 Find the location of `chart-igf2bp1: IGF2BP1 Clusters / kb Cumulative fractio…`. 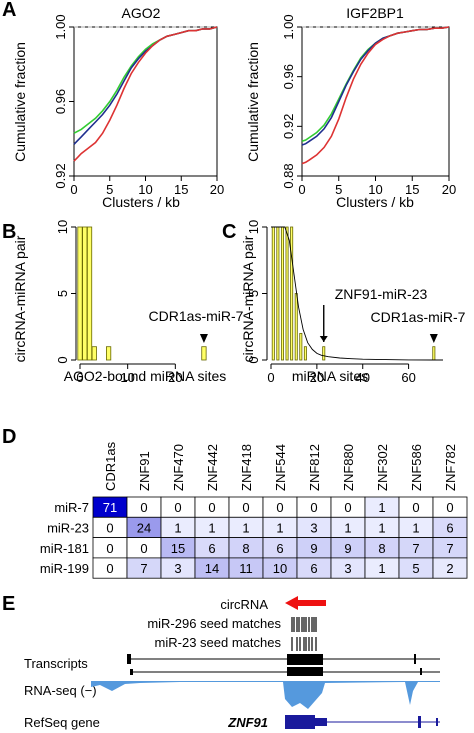

chart-igf2bp1: IGF2BP1 Clusters / kb Cumulative fractio… is located at coordinates (350, 107).